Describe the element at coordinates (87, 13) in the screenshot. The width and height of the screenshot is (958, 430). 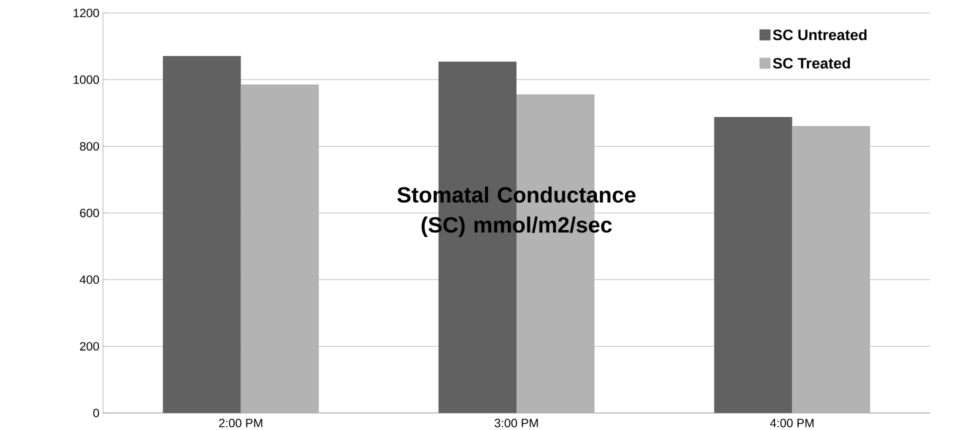
I see `y-tick-label: 1200` at that location.